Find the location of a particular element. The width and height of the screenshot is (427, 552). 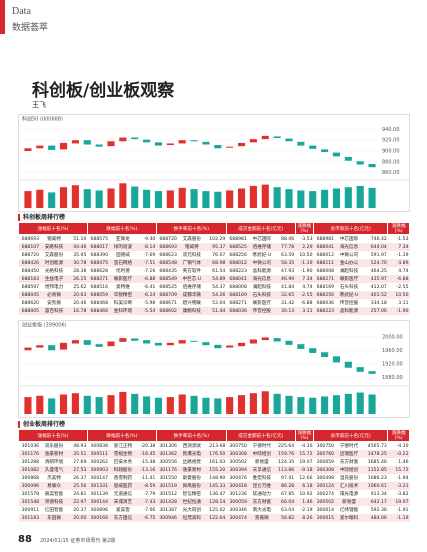

cell: 300502 is located at coordinates (325, 502).